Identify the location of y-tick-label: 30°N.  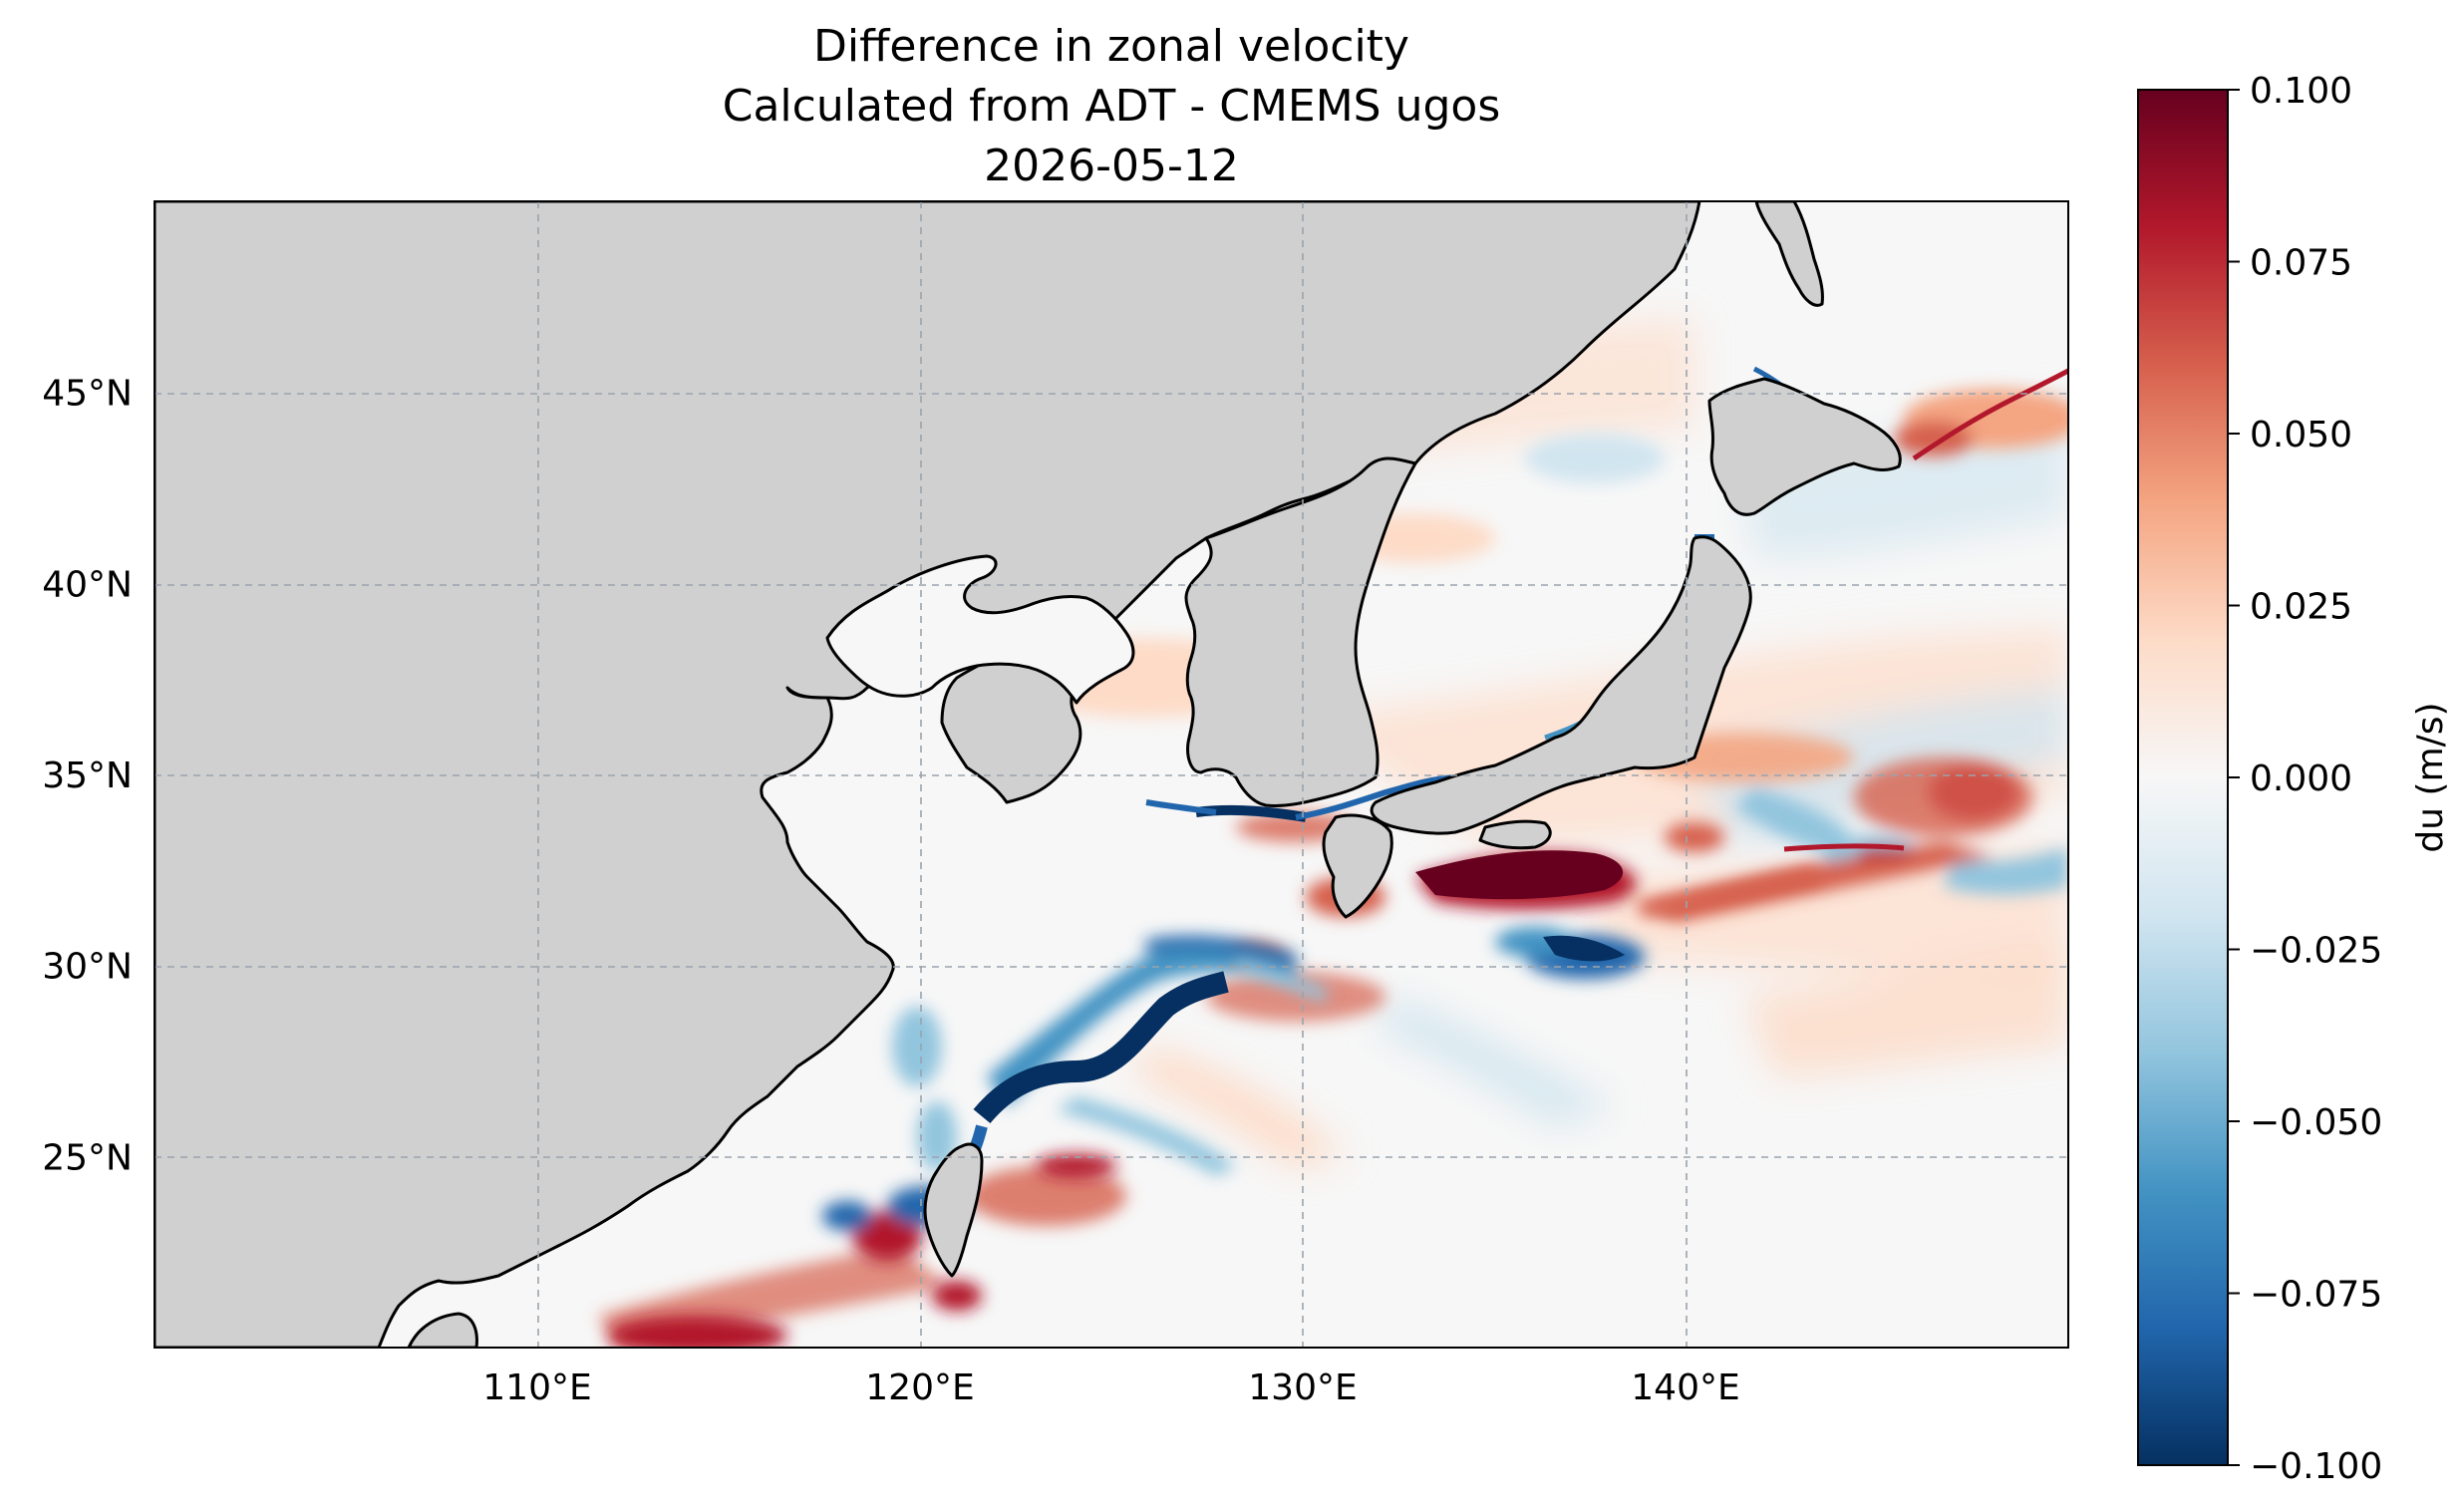
(87, 968).